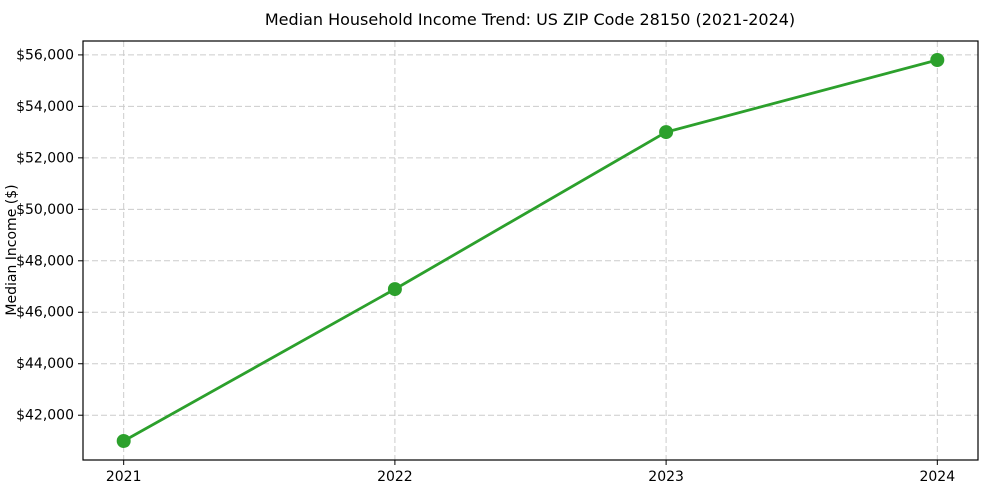 The width and height of the screenshot is (989, 490). Describe the element at coordinates (123, 441) in the screenshot. I see `data-point-2021` at that location.